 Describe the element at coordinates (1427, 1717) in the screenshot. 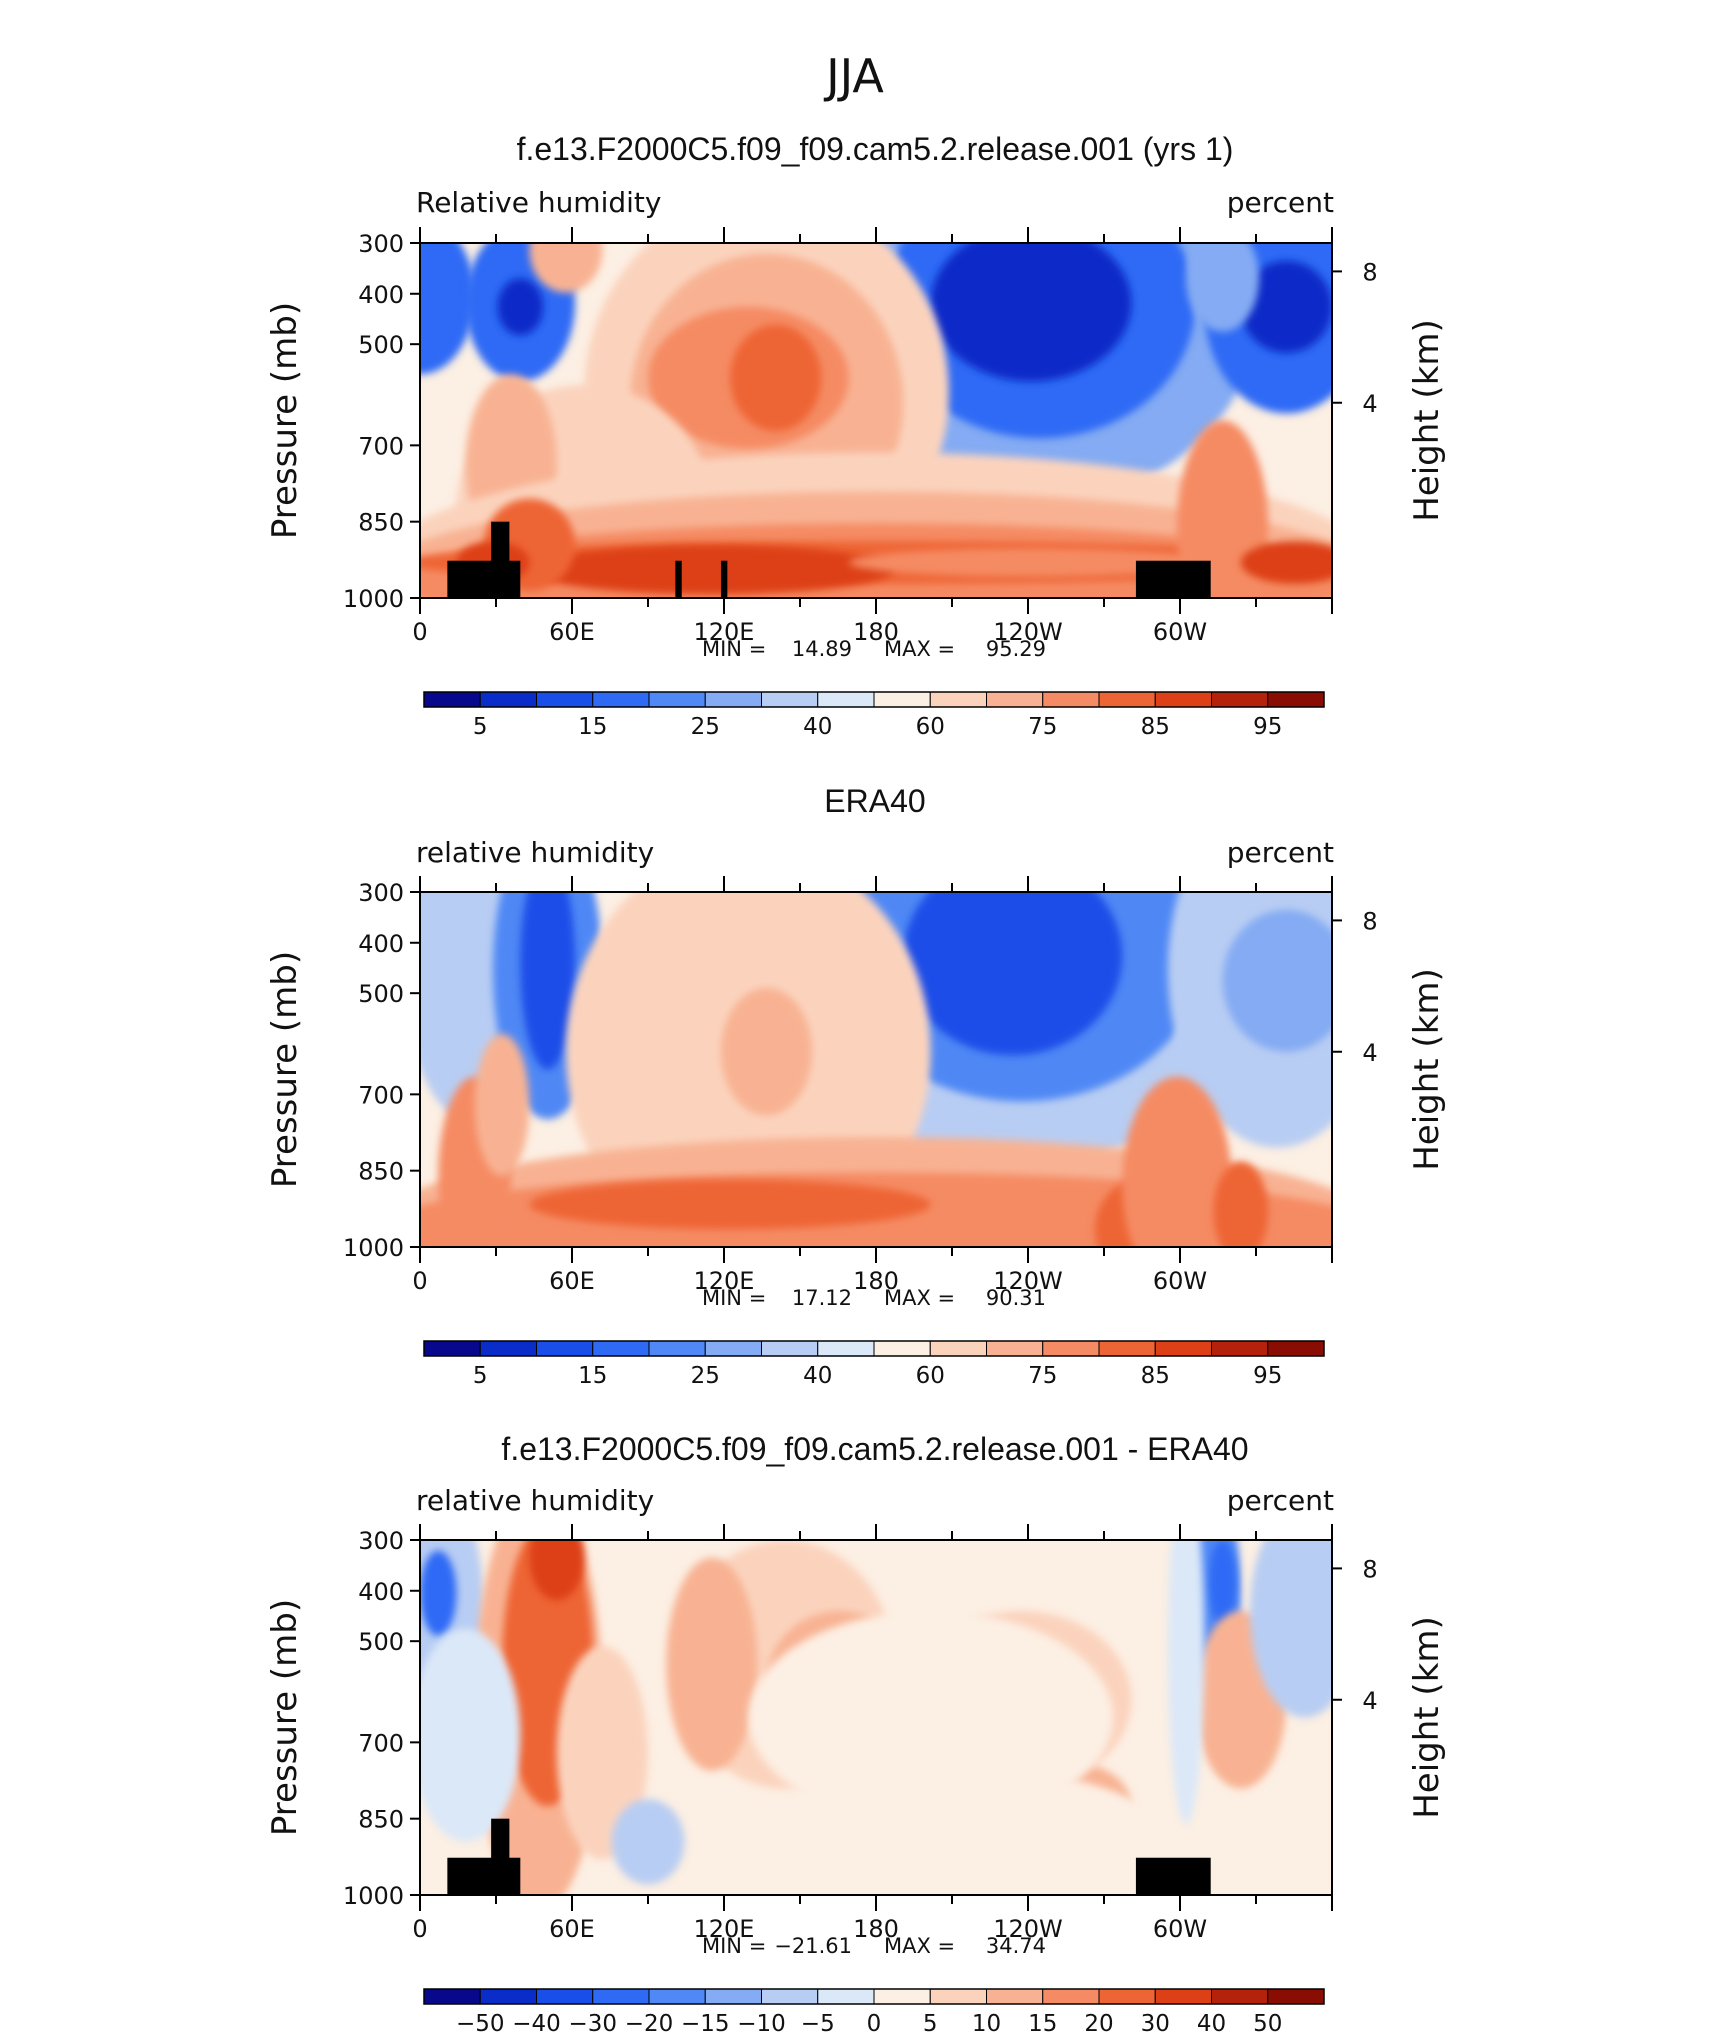

I see `y-axis-right-label: Height (km)` at that location.